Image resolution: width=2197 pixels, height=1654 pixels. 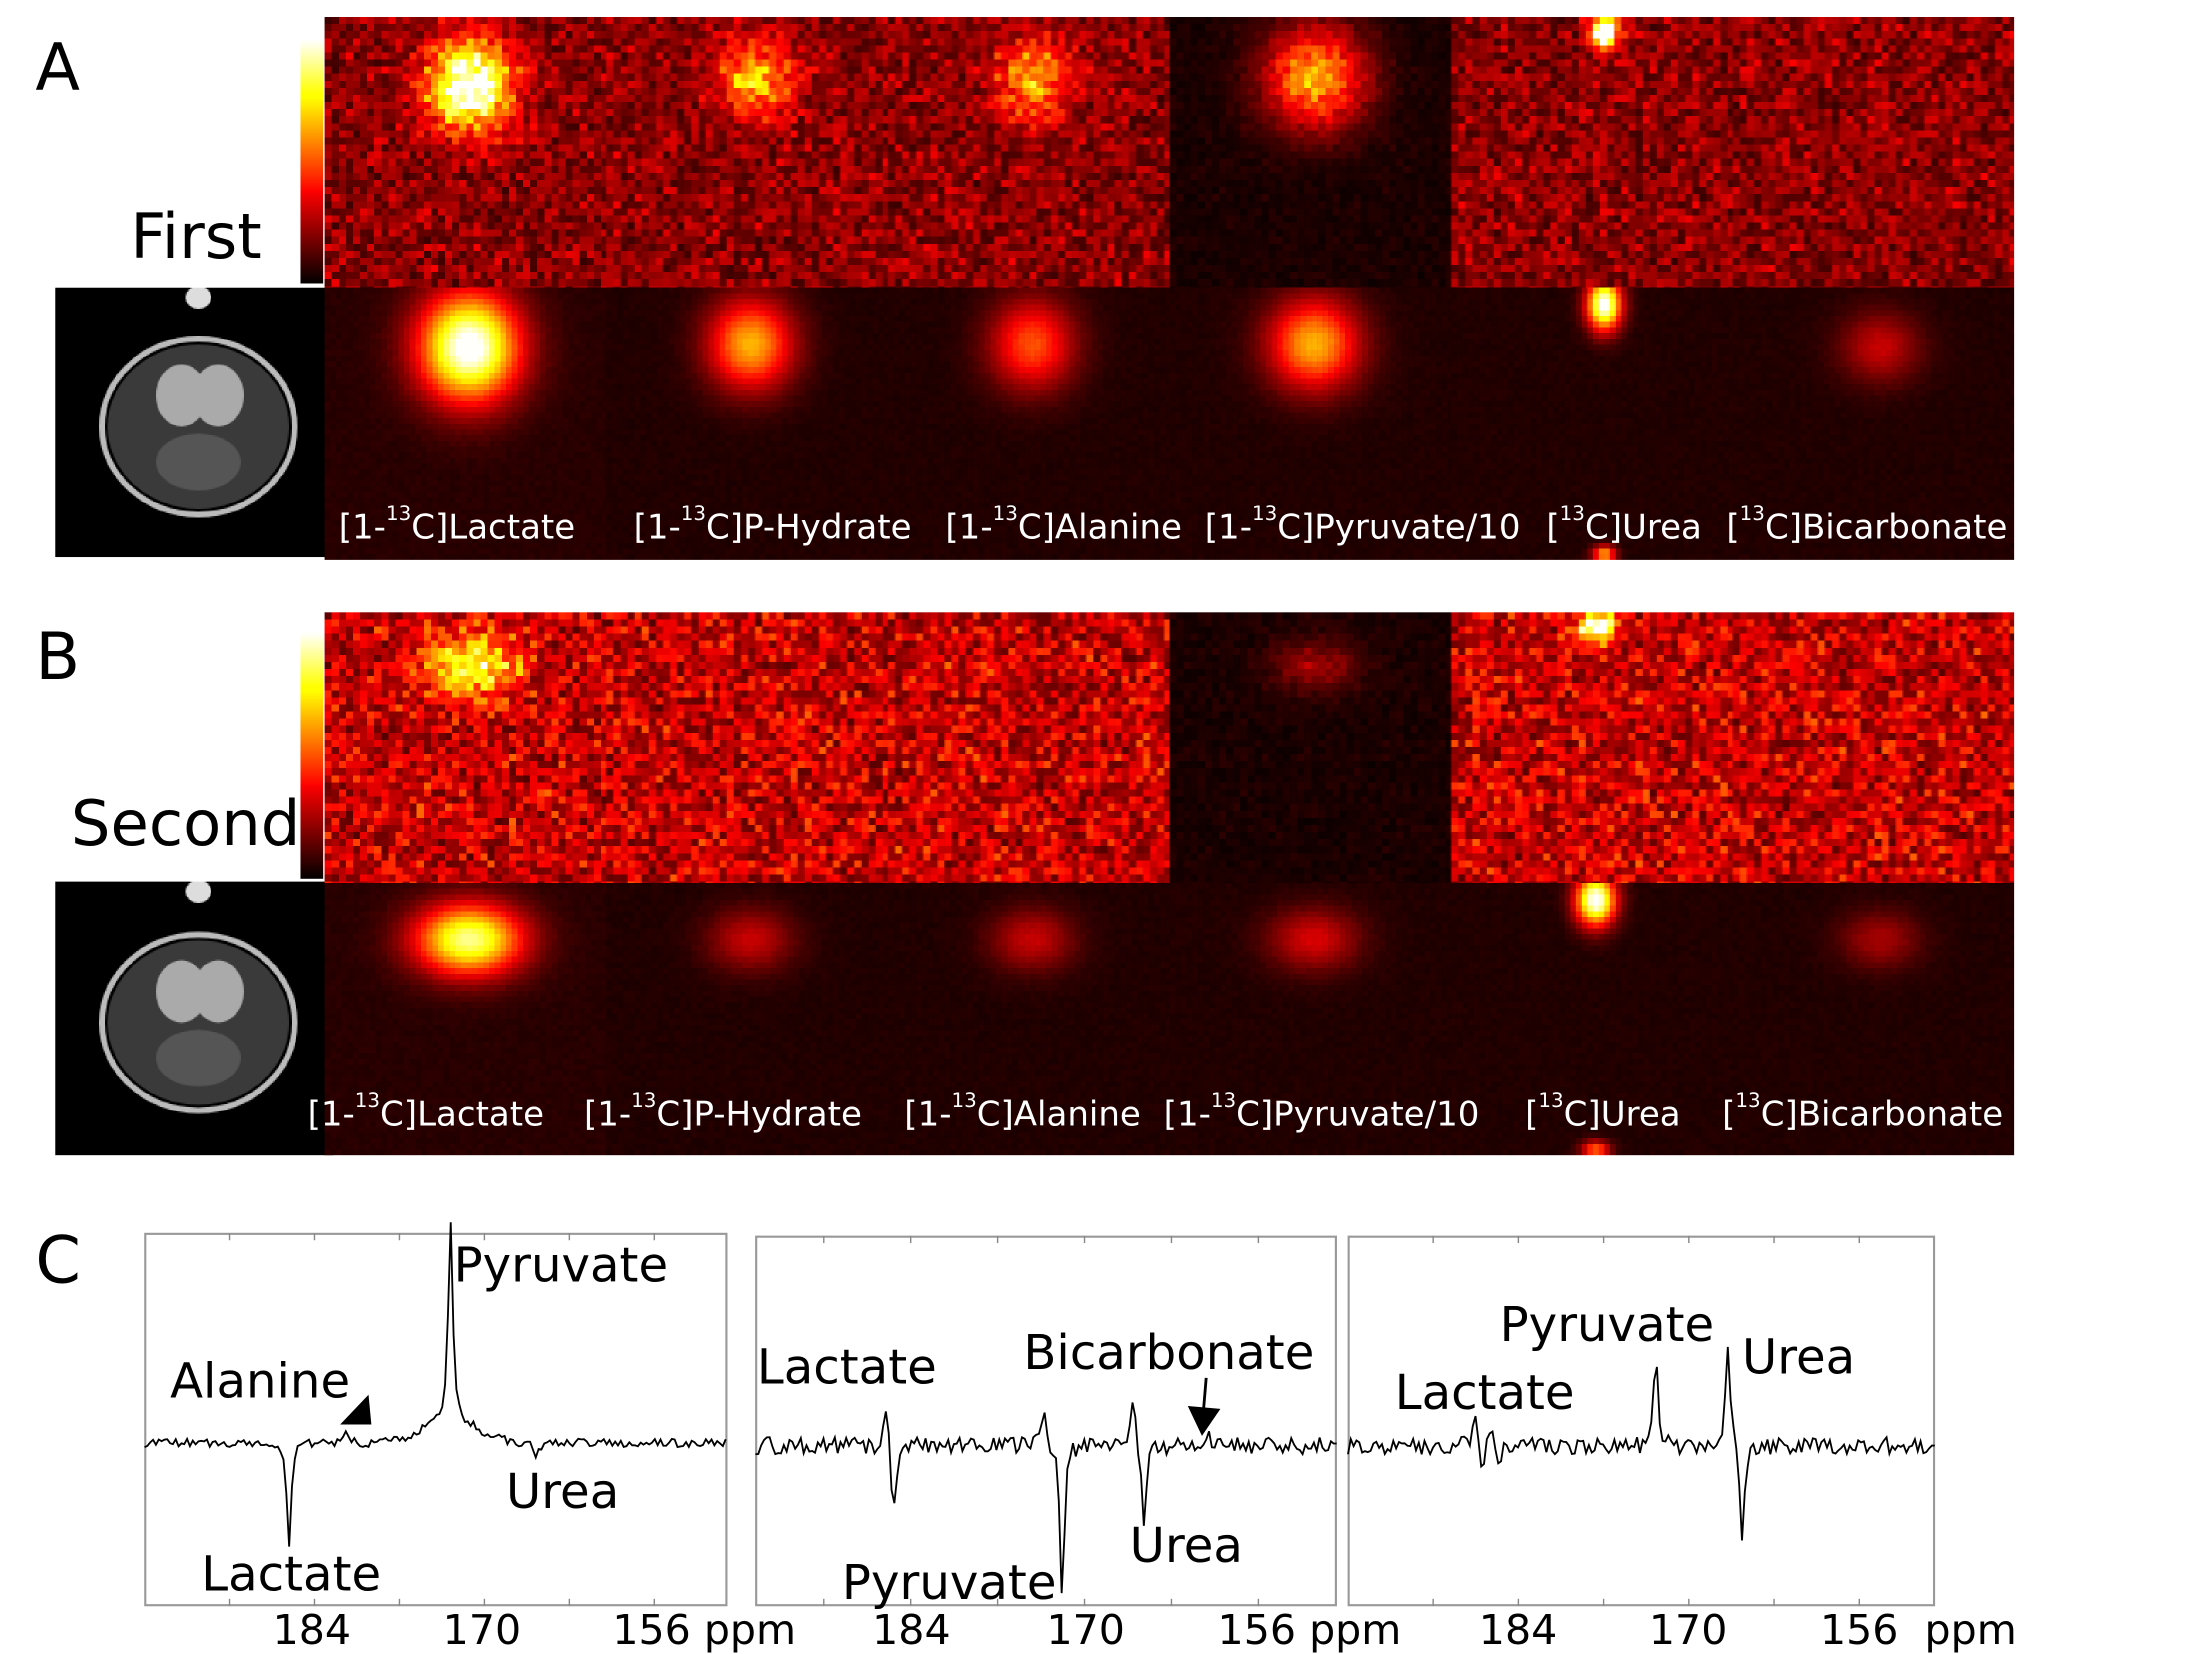 What do you see at coordinates (185, 824) in the screenshot?
I see `row-label-second: Second` at bounding box center [185, 824].